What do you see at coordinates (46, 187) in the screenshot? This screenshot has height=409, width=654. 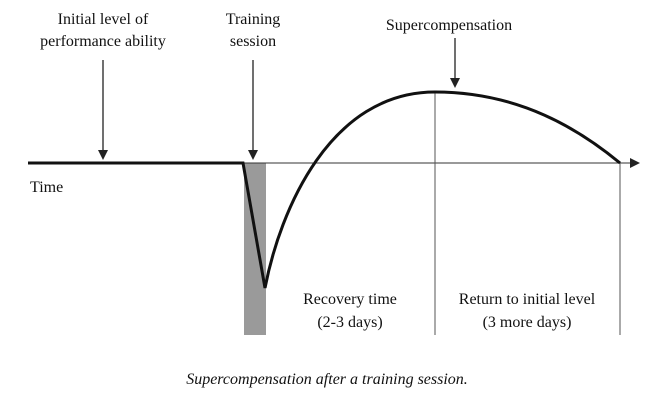 I see `label: Time` at bounding box center [46, 187].